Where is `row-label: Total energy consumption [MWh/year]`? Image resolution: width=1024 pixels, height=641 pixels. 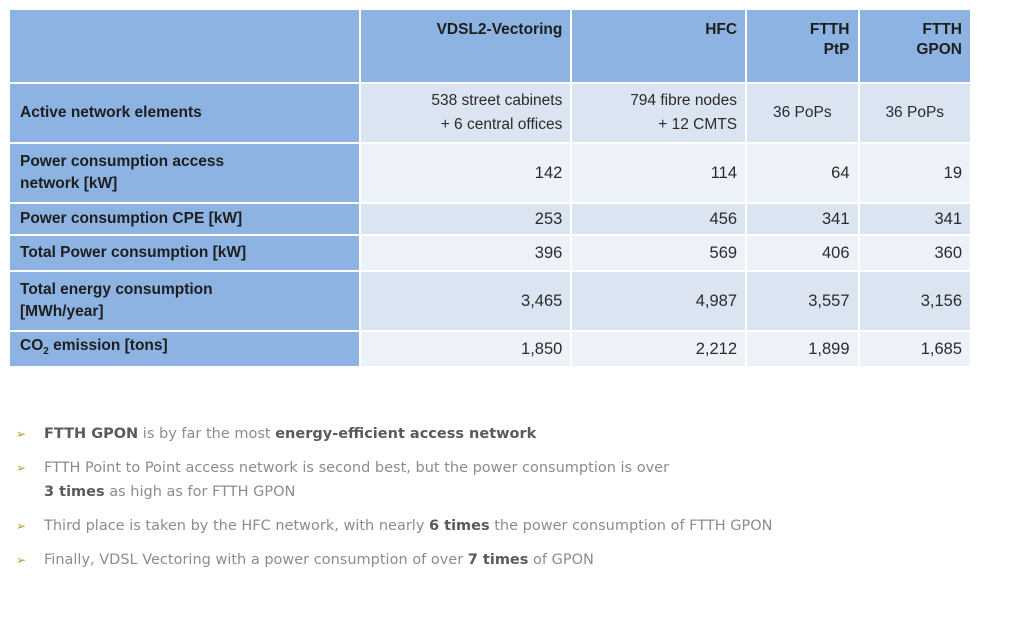
row-label: Total energy consumption [MWh/year] is located at coordinates (185, 301).